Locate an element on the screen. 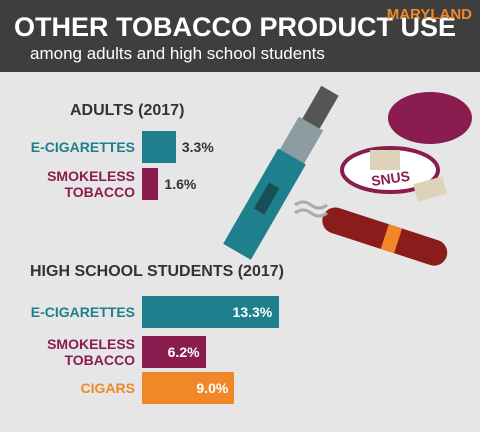 The height and width of the screenshot is (432, 480). tin-lid is located at coordinates (430, 118).